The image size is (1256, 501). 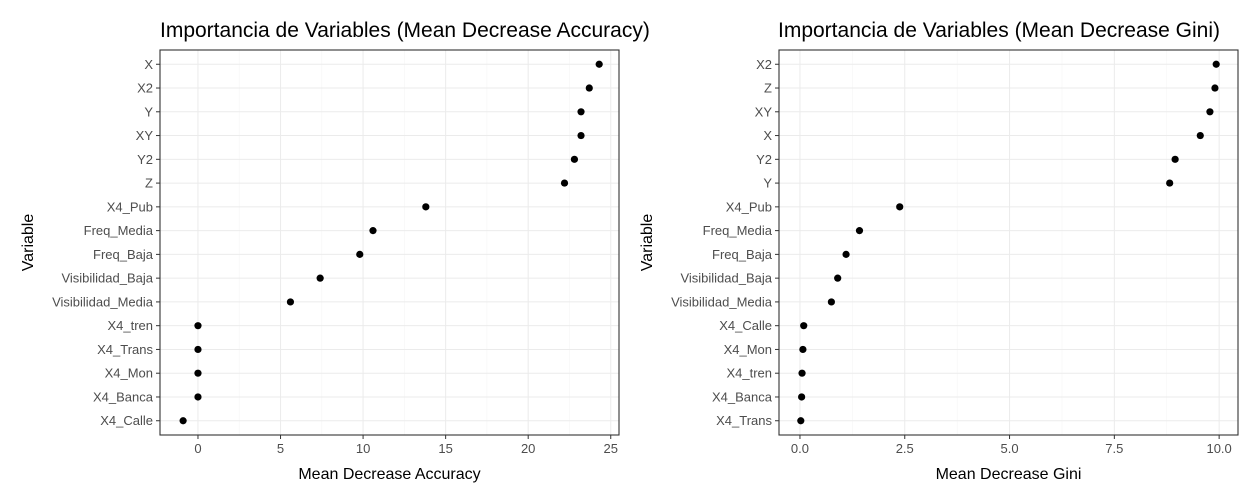 I want to click on x-tick-label: 2.5, so click(x=905, y=448).